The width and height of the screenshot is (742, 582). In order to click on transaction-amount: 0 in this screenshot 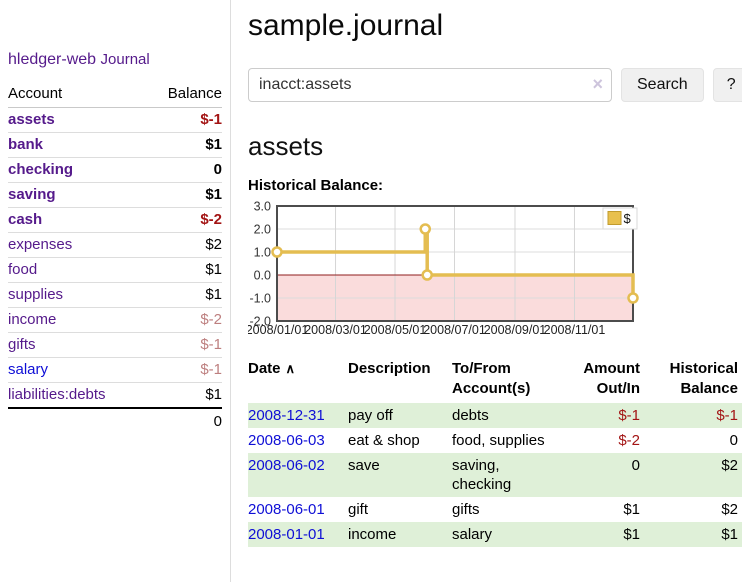, I will do `click(635, 465)`.